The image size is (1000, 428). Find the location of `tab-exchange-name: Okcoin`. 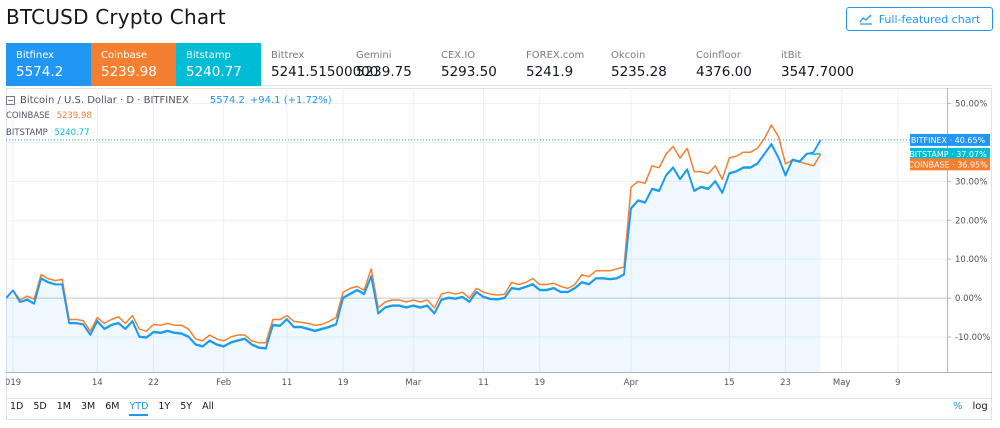

tab-exchange-name: Okcoin is located at coordinates (628, 55).